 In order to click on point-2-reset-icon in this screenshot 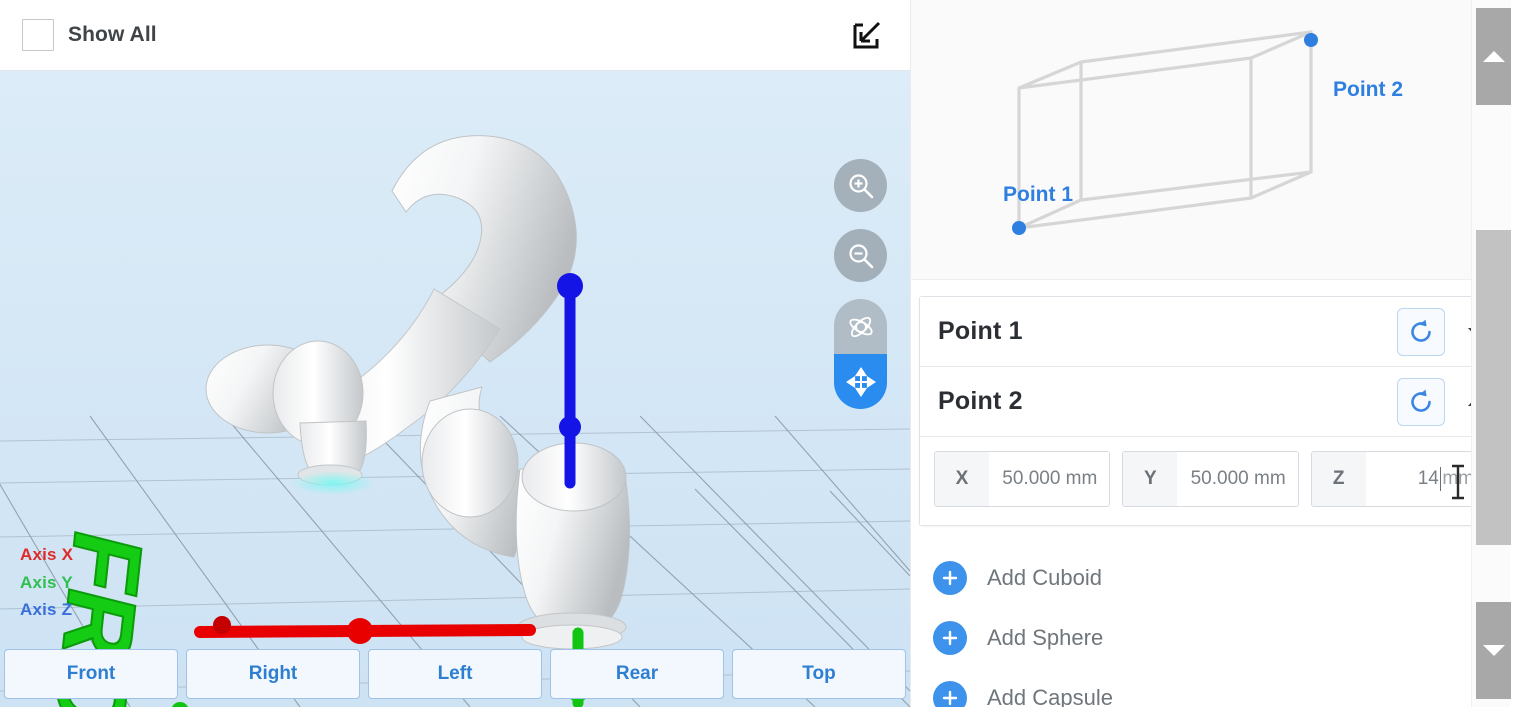, I will do `click(1421, 401)`.